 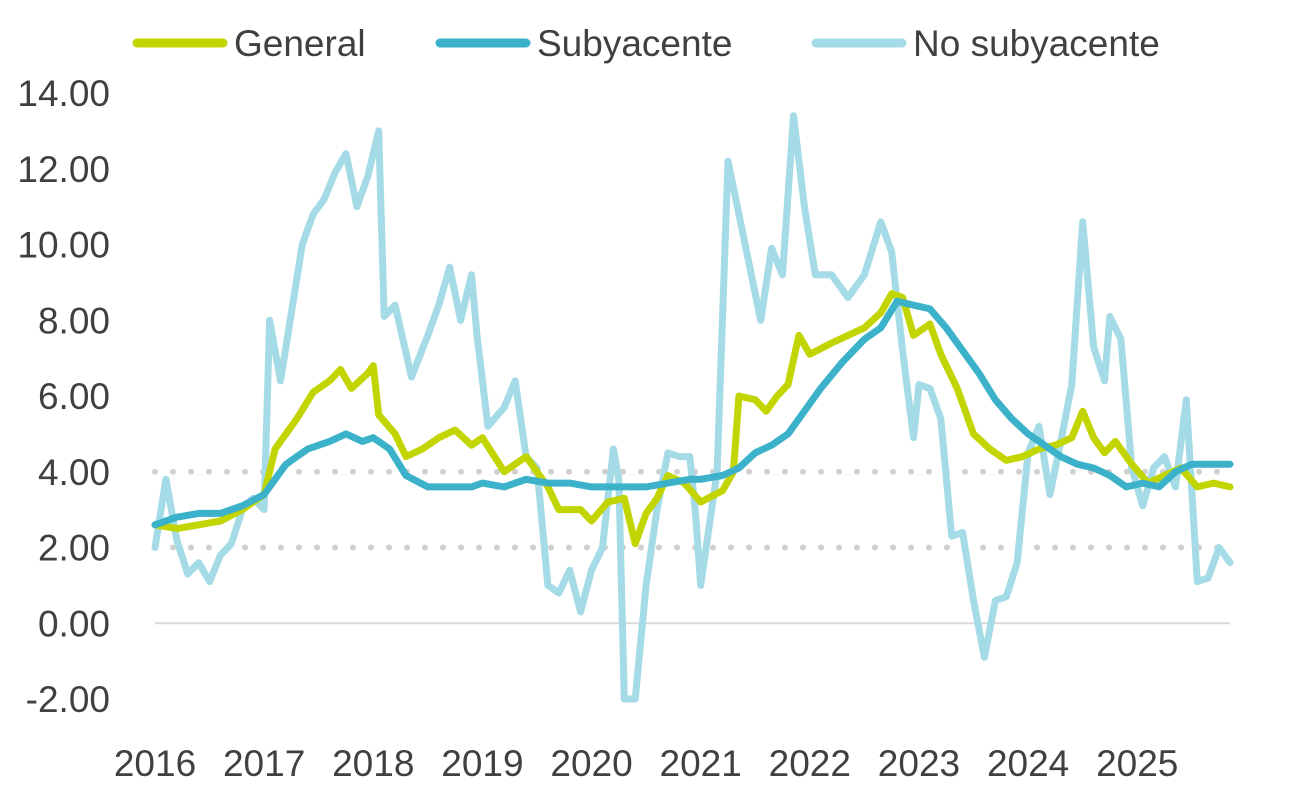 I want to click on y-tick-label: 14.00, so click(x=63, y=93).